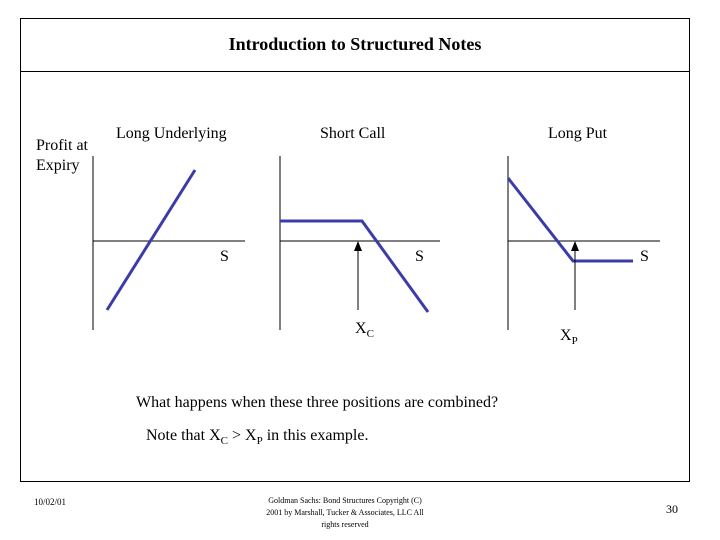  I want to click on long-underlying-payoff-line, so click(151, 240).